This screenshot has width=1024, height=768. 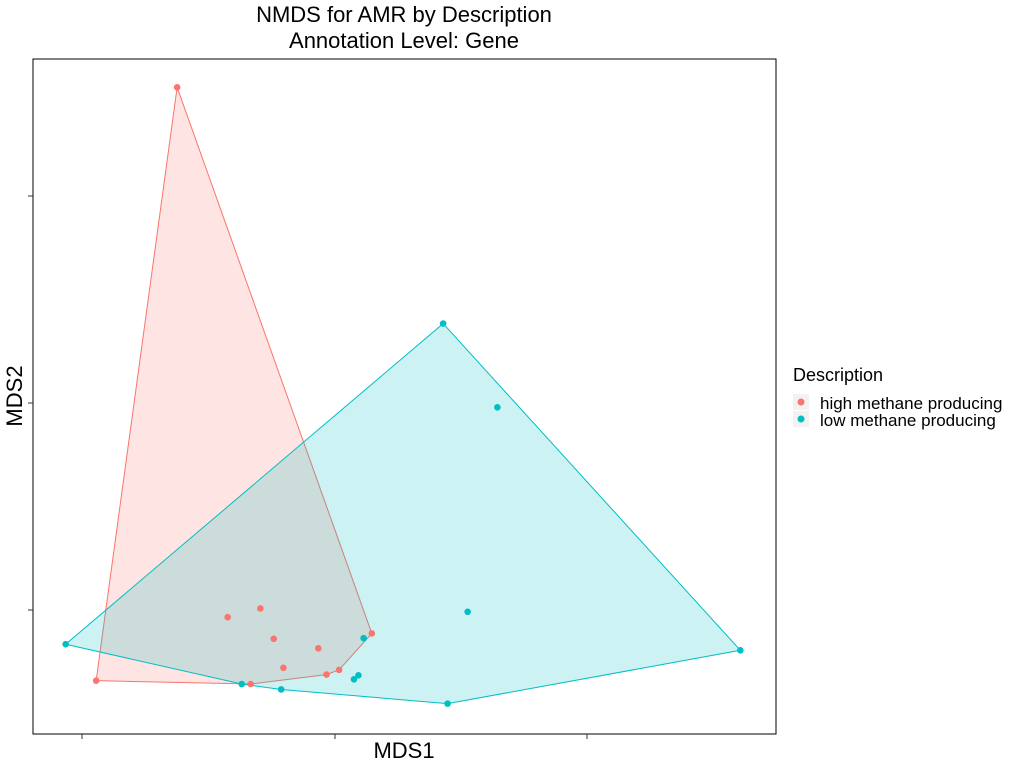 What do you see at coordinates (838, 375) in the screenshot?
I see `legend-title: Description` at bounding box center [838, 375].